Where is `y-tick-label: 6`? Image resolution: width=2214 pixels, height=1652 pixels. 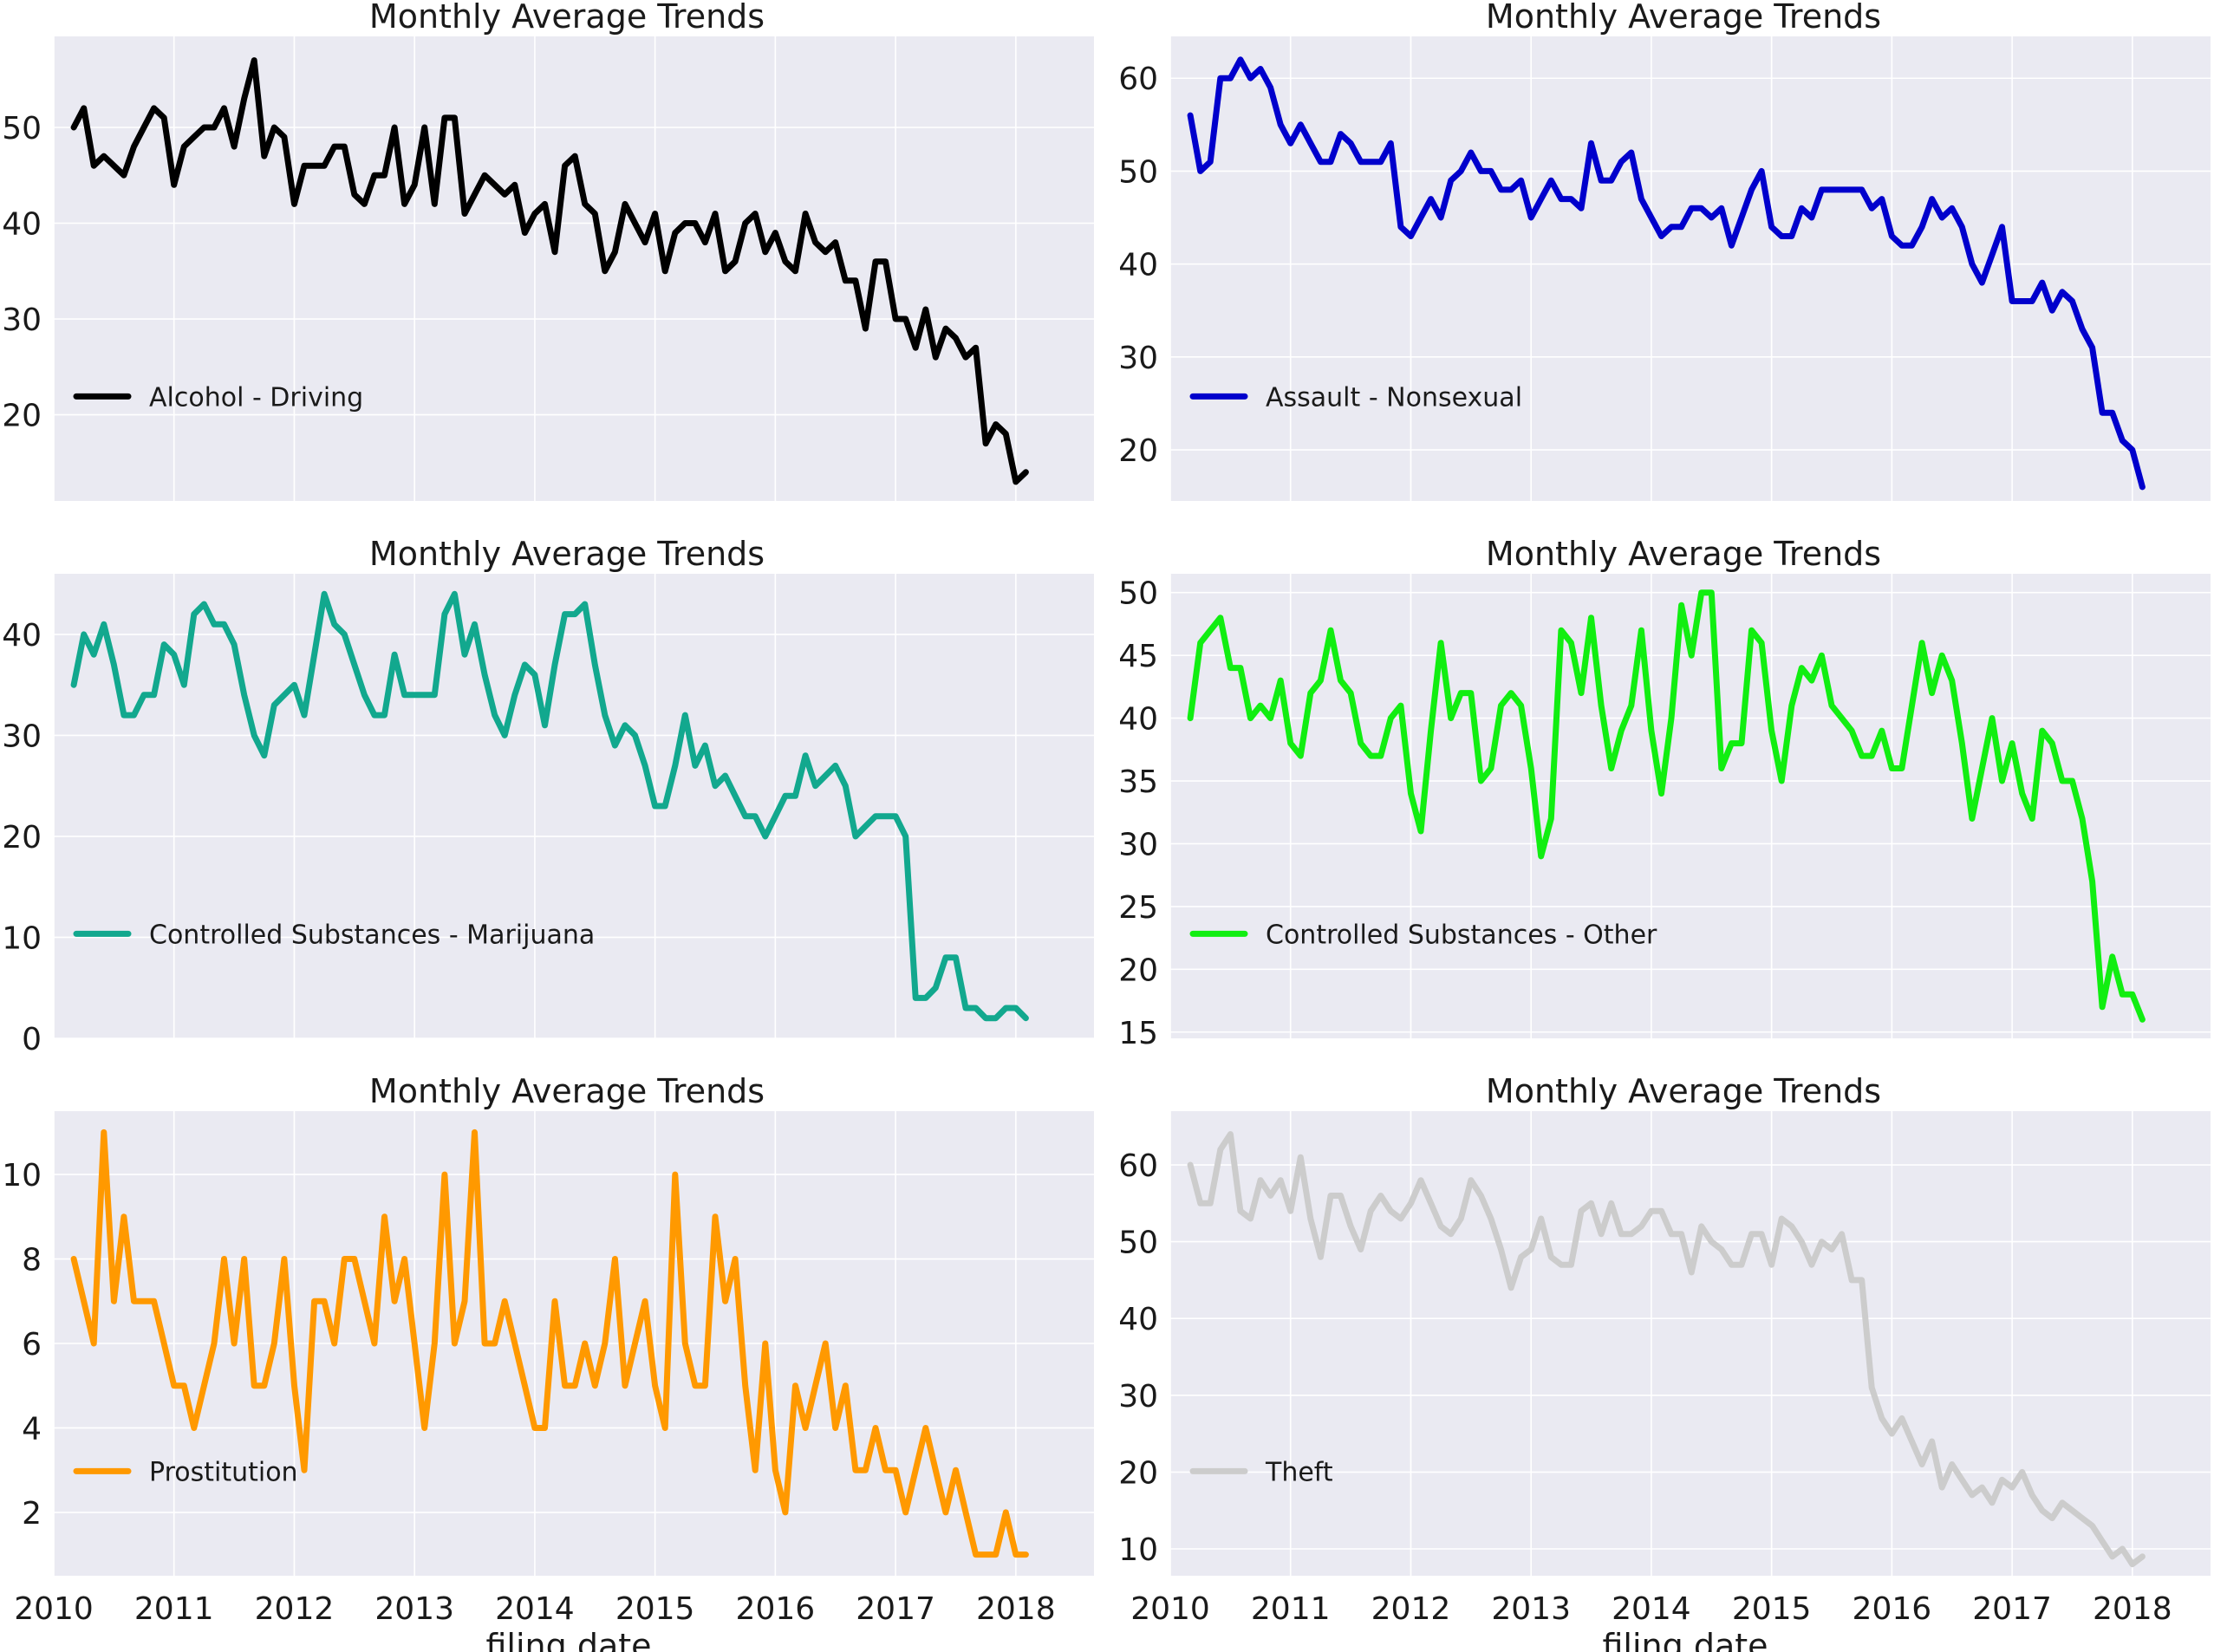 y-tick-label: 6 is located at coordinates (32, 1345).